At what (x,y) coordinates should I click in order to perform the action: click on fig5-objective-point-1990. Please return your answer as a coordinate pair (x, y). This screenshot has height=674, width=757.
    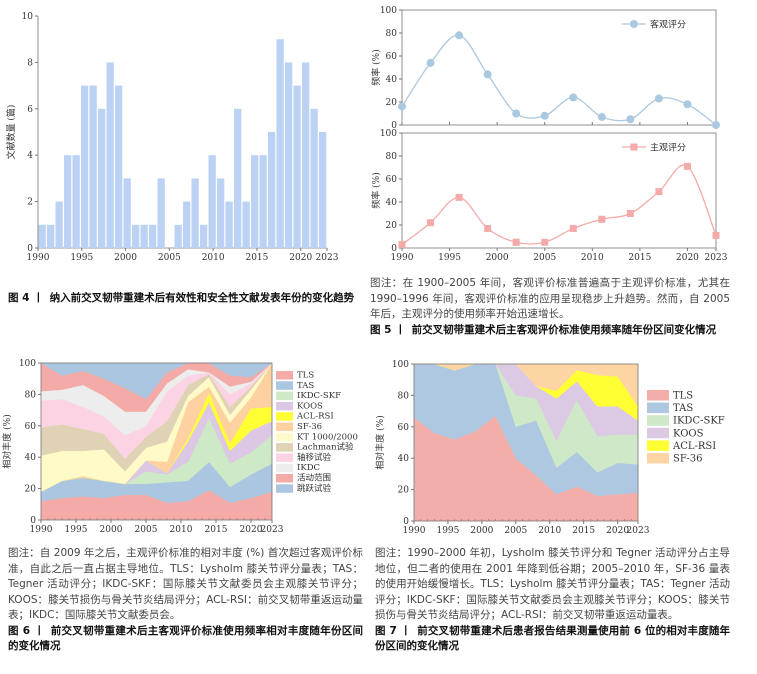
    Looking at the image, I should click on (402, 106).